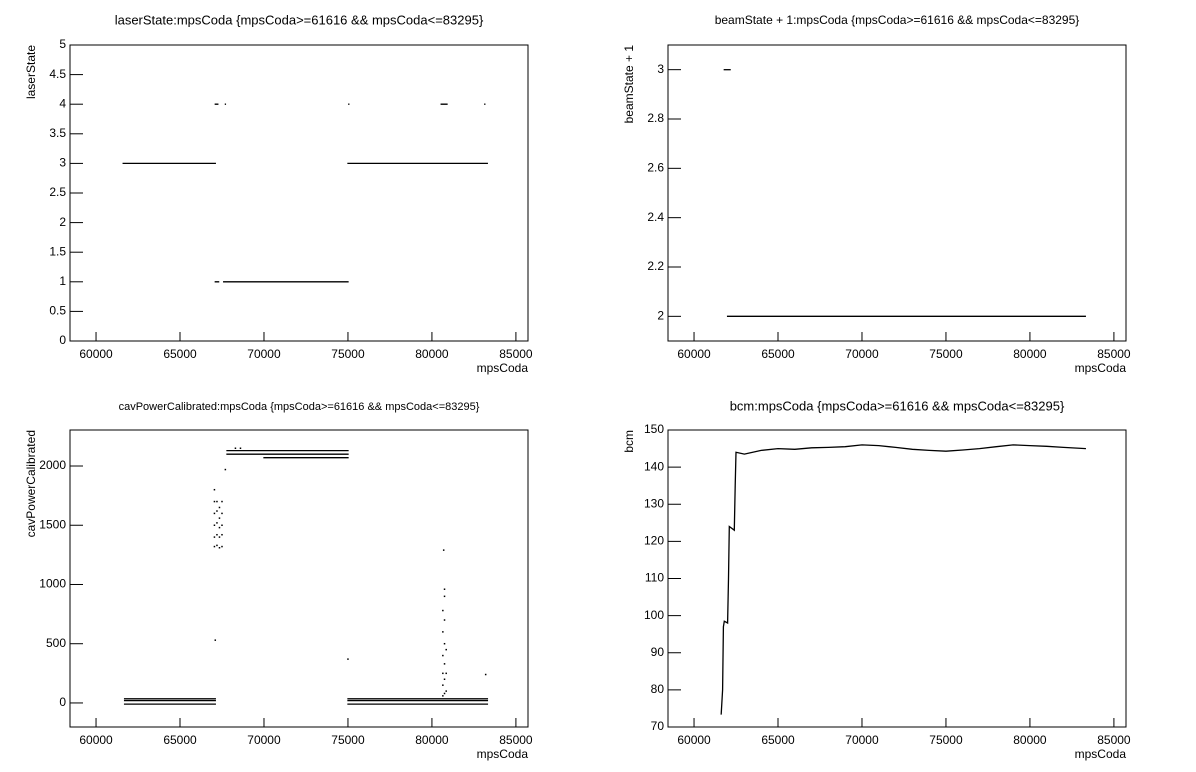 This screenshot has height=772, width=1196. I want to click on y-tick-label: 3, so click(660, 69).